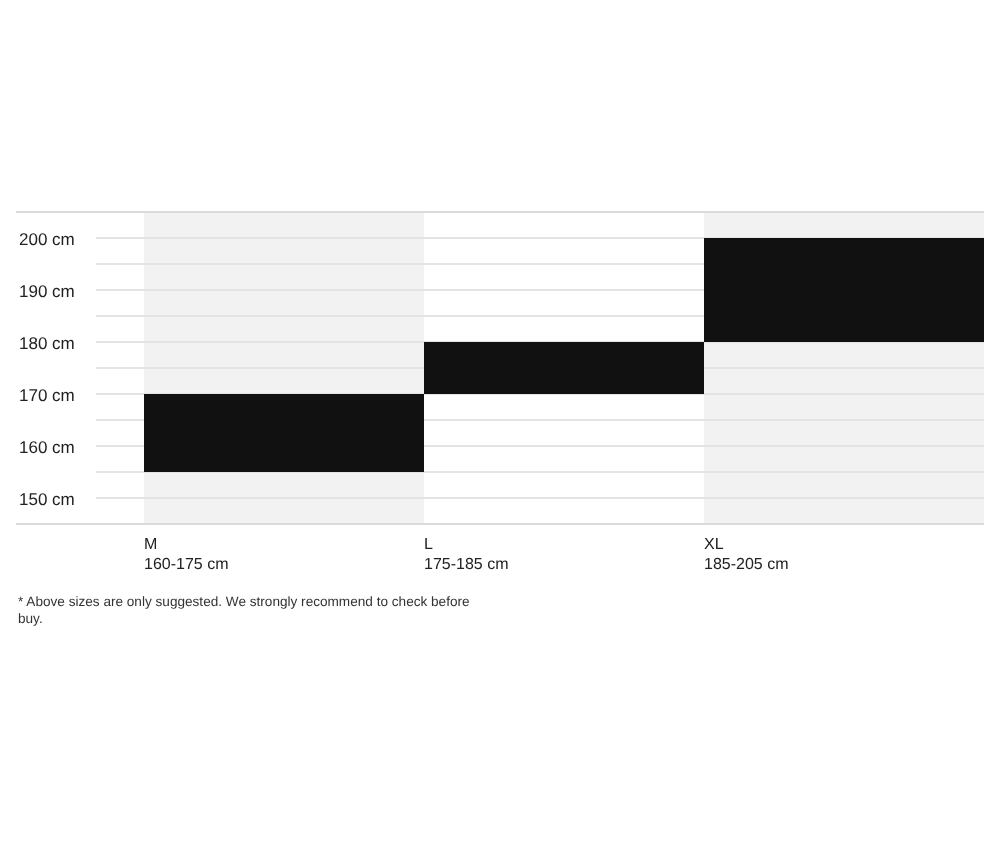  Describe the element at coordinates (187, 554) in the screenshot. I see `x-tick-label: M 160-175 cm` at that location.